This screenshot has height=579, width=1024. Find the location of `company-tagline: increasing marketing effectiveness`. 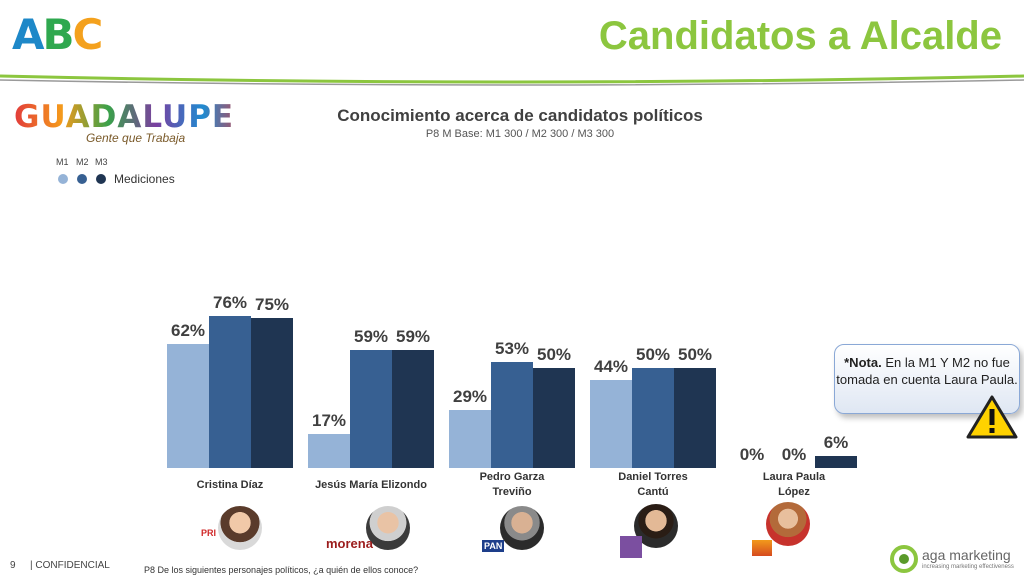

company-tagline: increasing marketing effectiveness is located at coordinates (968, 567).